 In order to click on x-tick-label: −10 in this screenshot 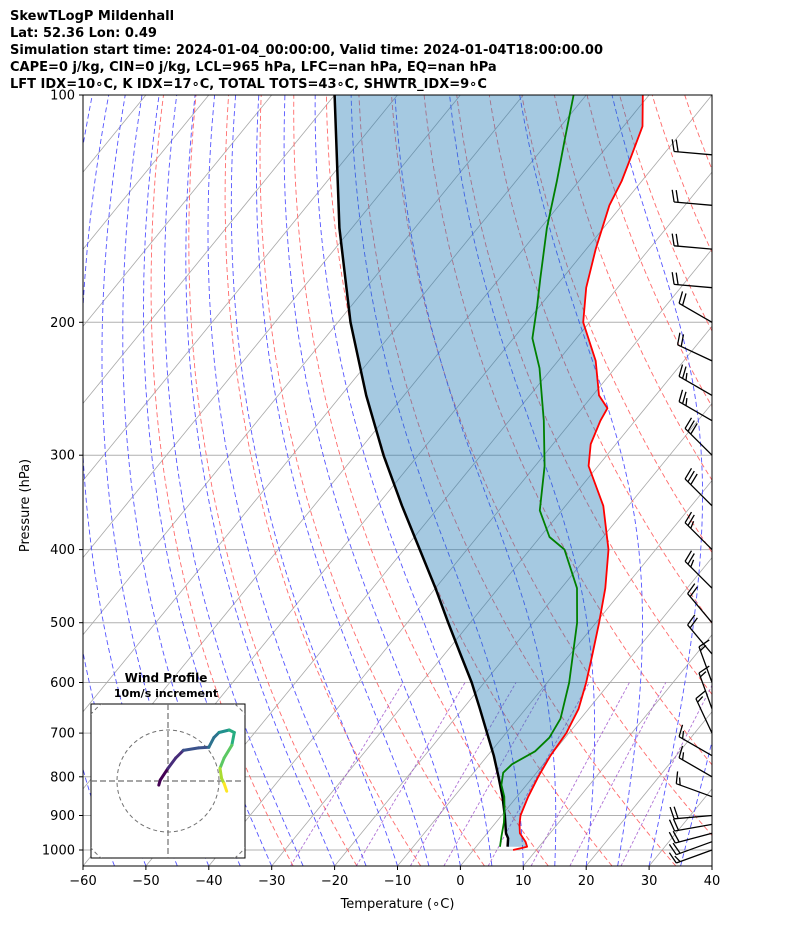, I will do `click(397, 881)`.